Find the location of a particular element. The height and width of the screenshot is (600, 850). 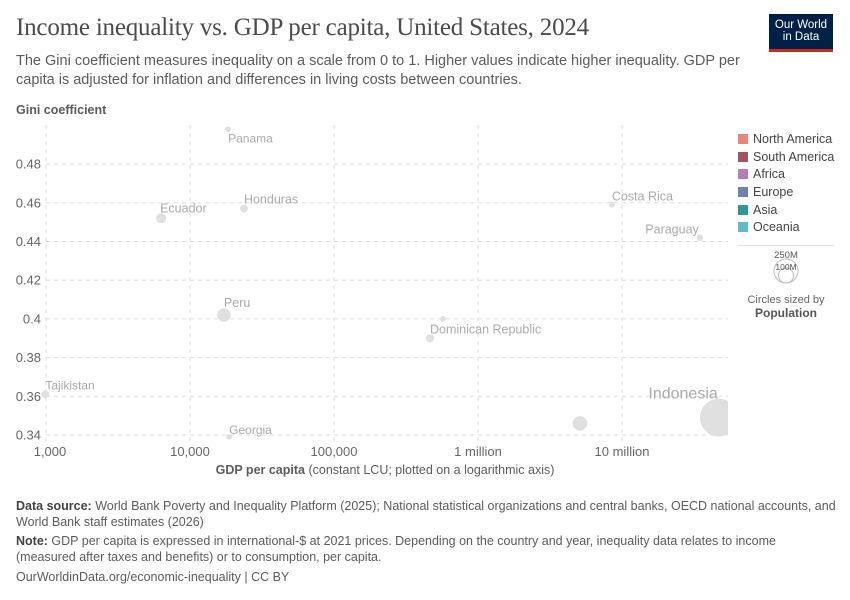

size-label-large: 250M is located at coordinates (786, 255).